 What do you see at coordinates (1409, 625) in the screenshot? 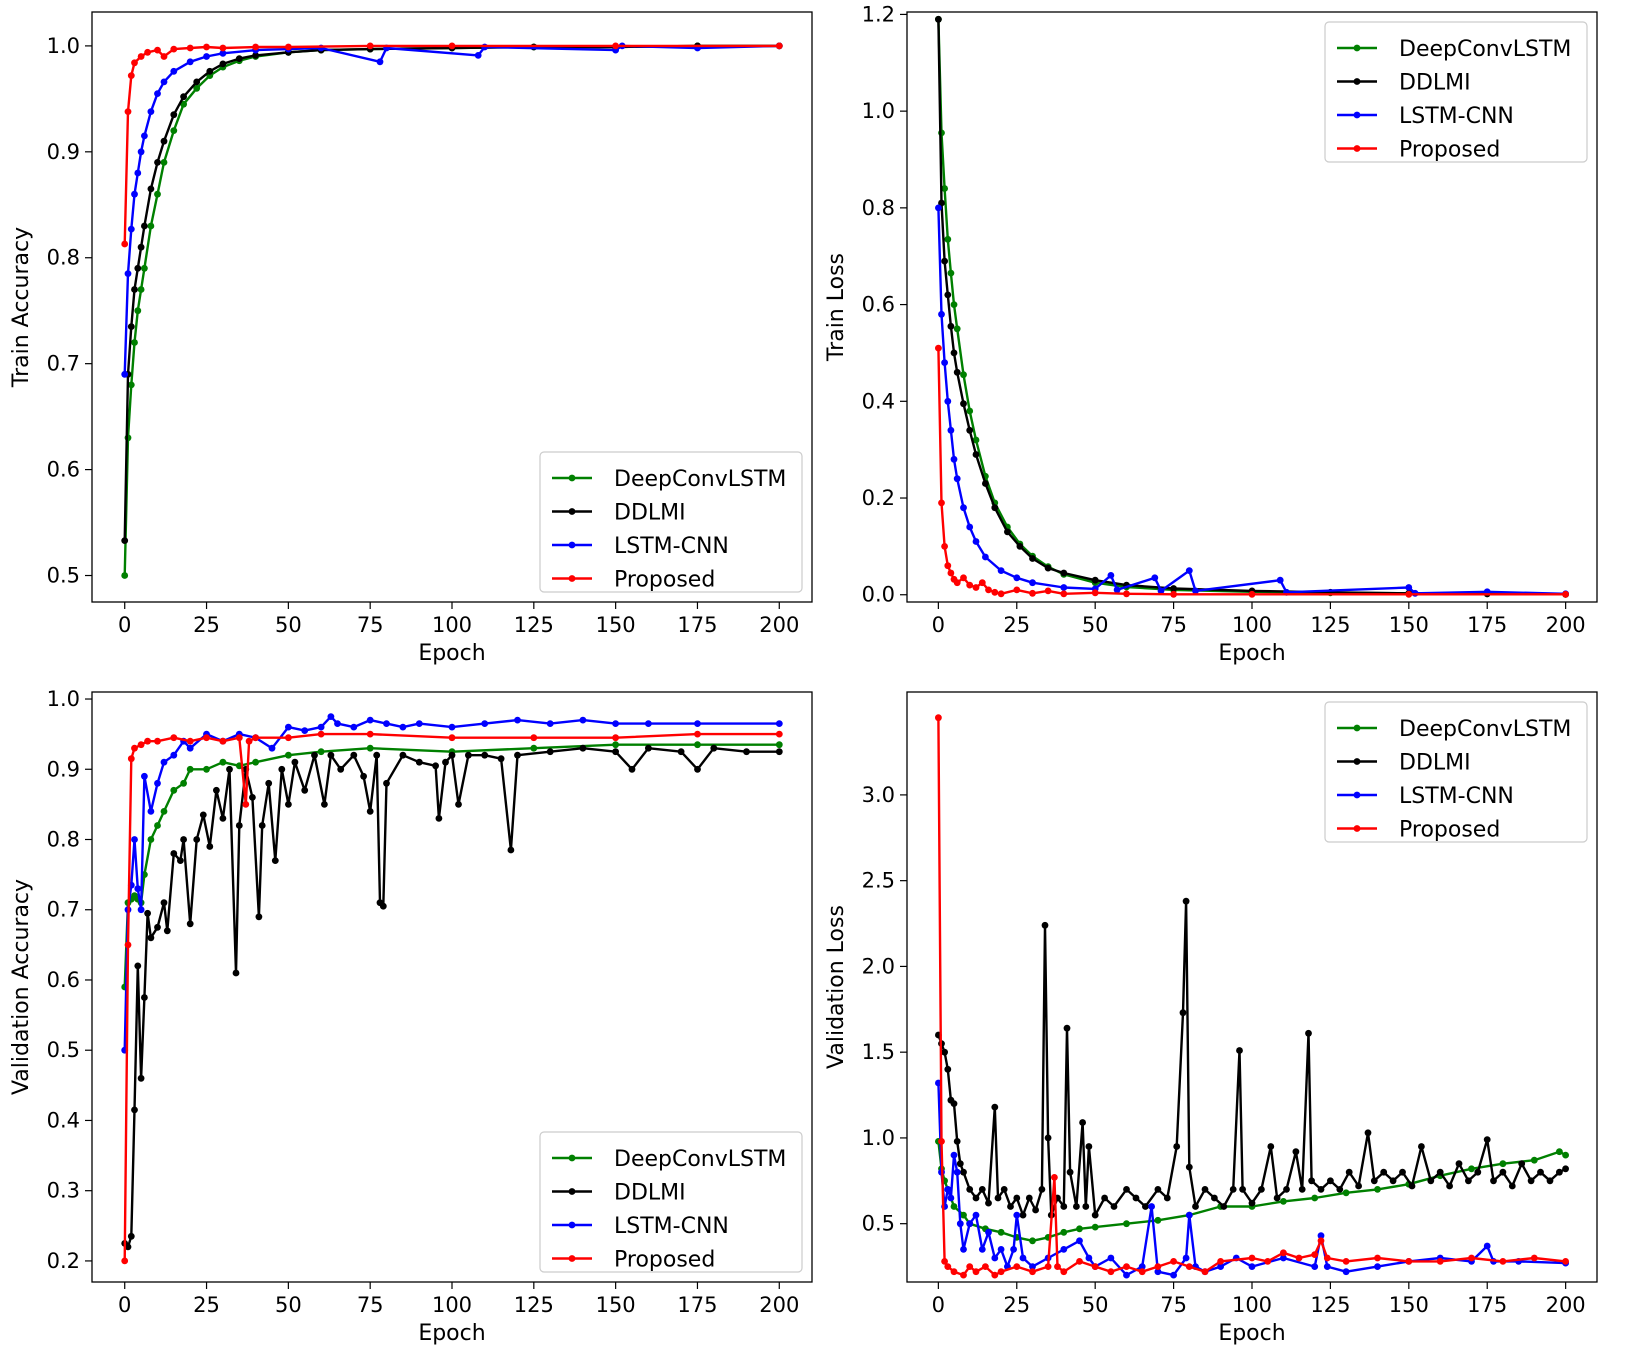
I see `x-tick-label: 150` at bounding box center [1409, 625].